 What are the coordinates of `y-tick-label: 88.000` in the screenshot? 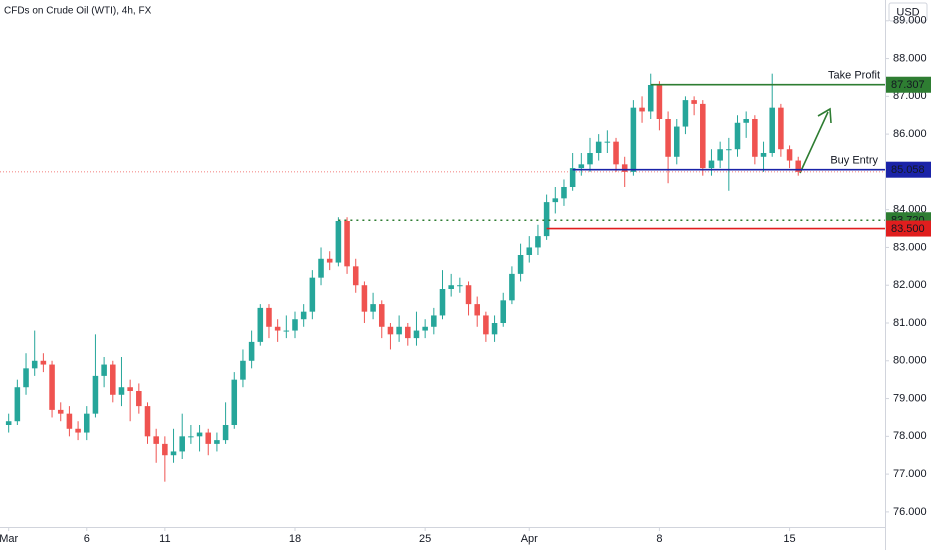 It's located at (910, 58).